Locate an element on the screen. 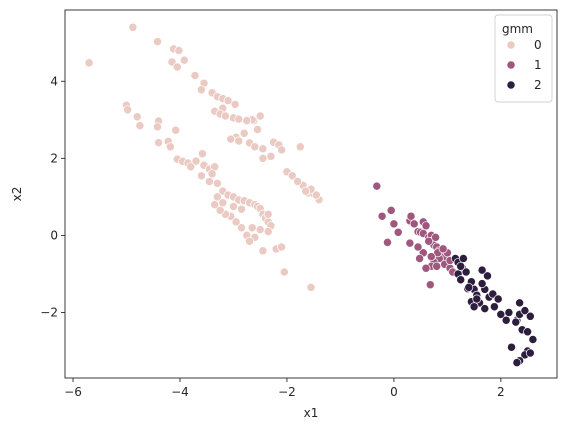 The width and height of the screenshot is (565, 432). legend: gmm 0 1 2 is located at coordinates (523, 58).